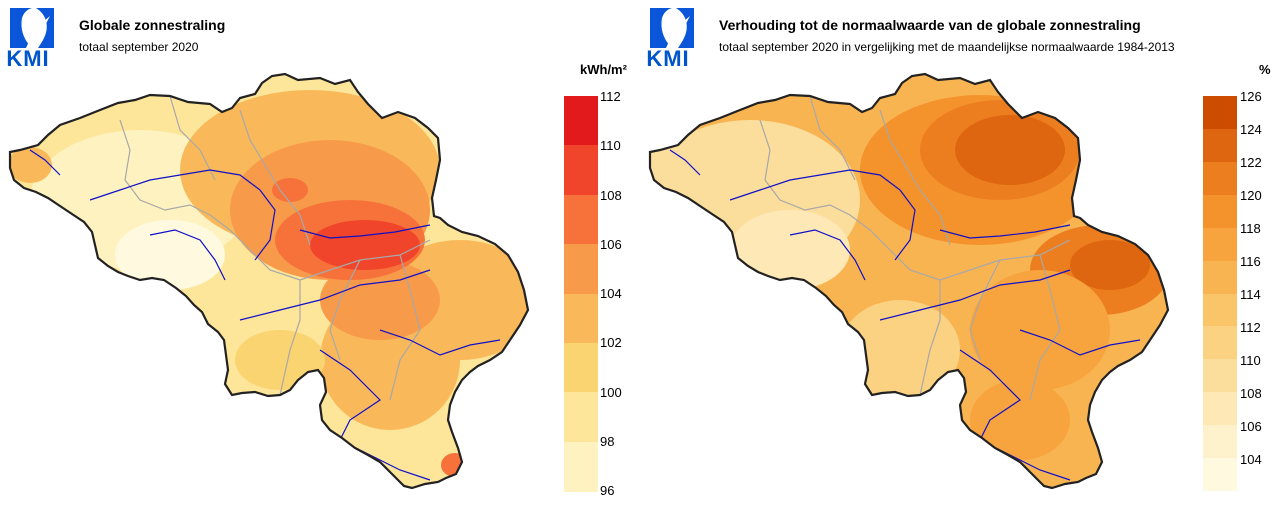 The image size is (1280, 507). What do you see at coordinates (611, 342) in the screenshot?
I see `legend-tick: 102` at bounding box center [611, 342].